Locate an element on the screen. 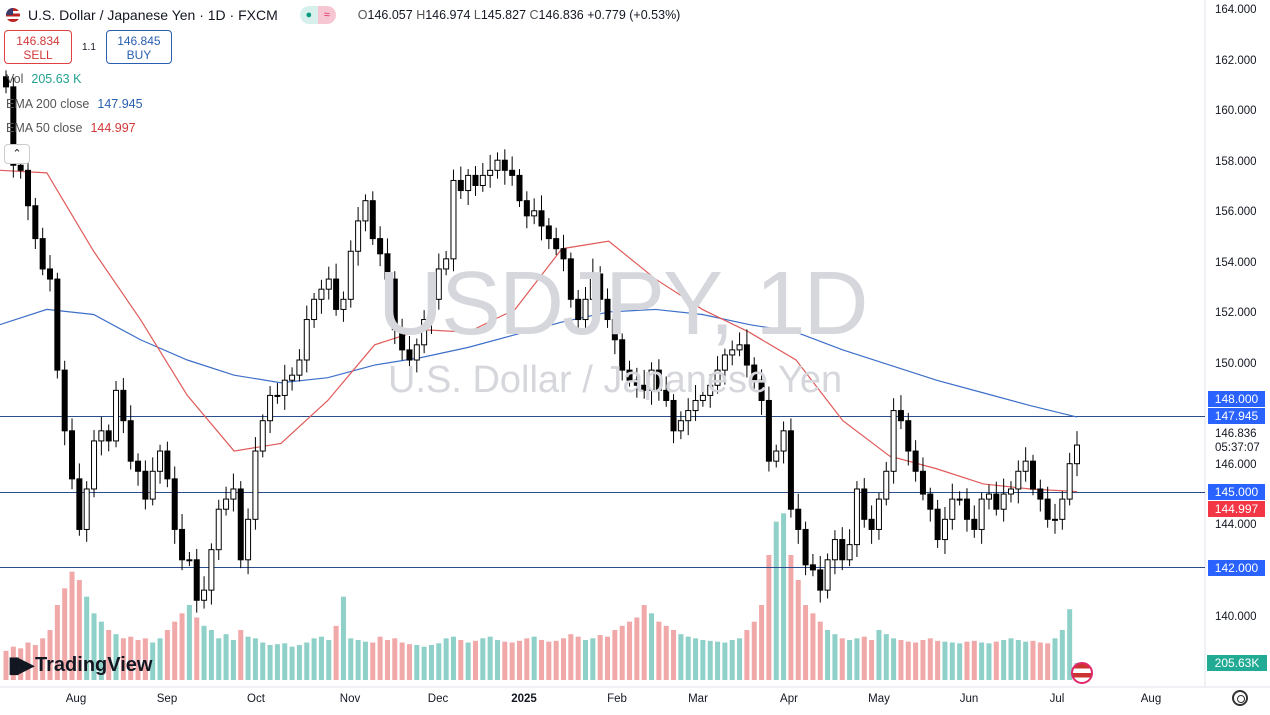  us-event-flag-icon is located at coordinates (1082, 673).